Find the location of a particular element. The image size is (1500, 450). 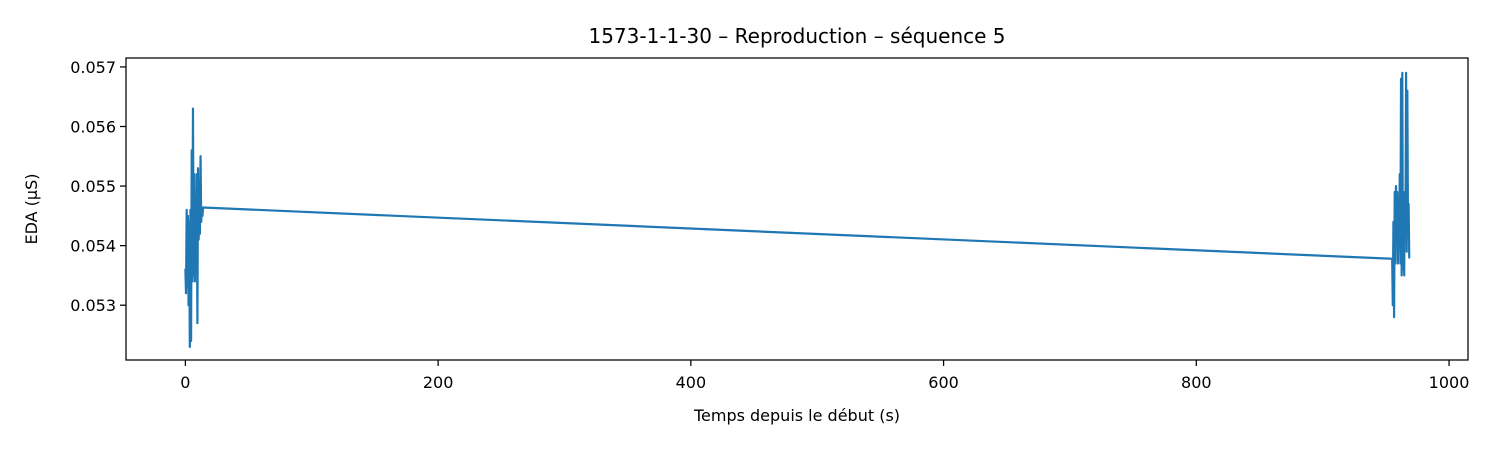

x-tick-label: 1000 is located at coordinates (1449, 382).